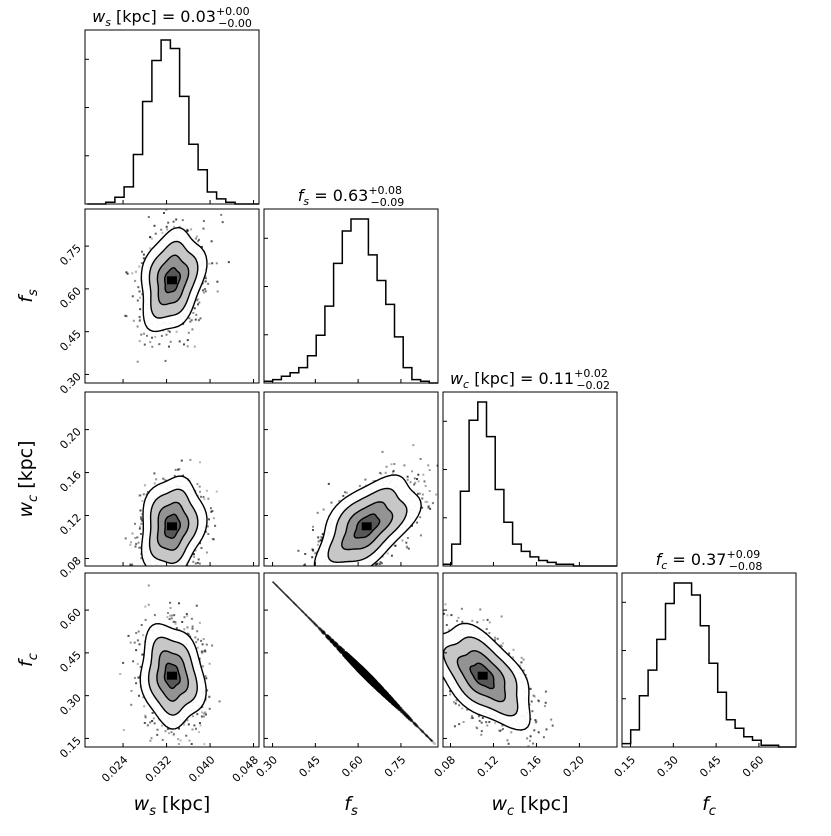 The height and width of the screenshot is (836, 831). What do you see at coordinates (28, 478) in the screenshot?
I see `y-axis-label-2: wc [kpc]` at bounding box center [28, 478].